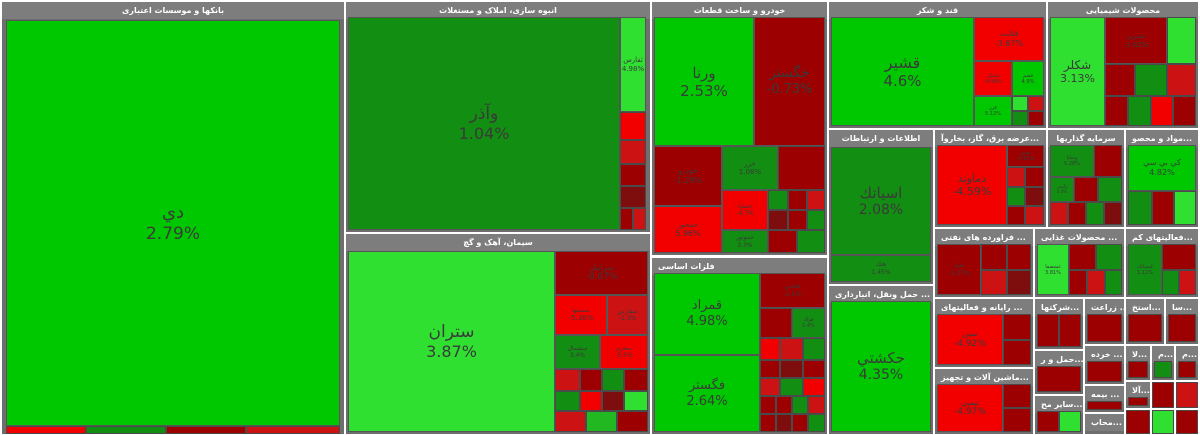  Describe the element at coordinates (581, 315) in the screenshot. I see `treemap-tile: سصفها -5.16%` at that location.